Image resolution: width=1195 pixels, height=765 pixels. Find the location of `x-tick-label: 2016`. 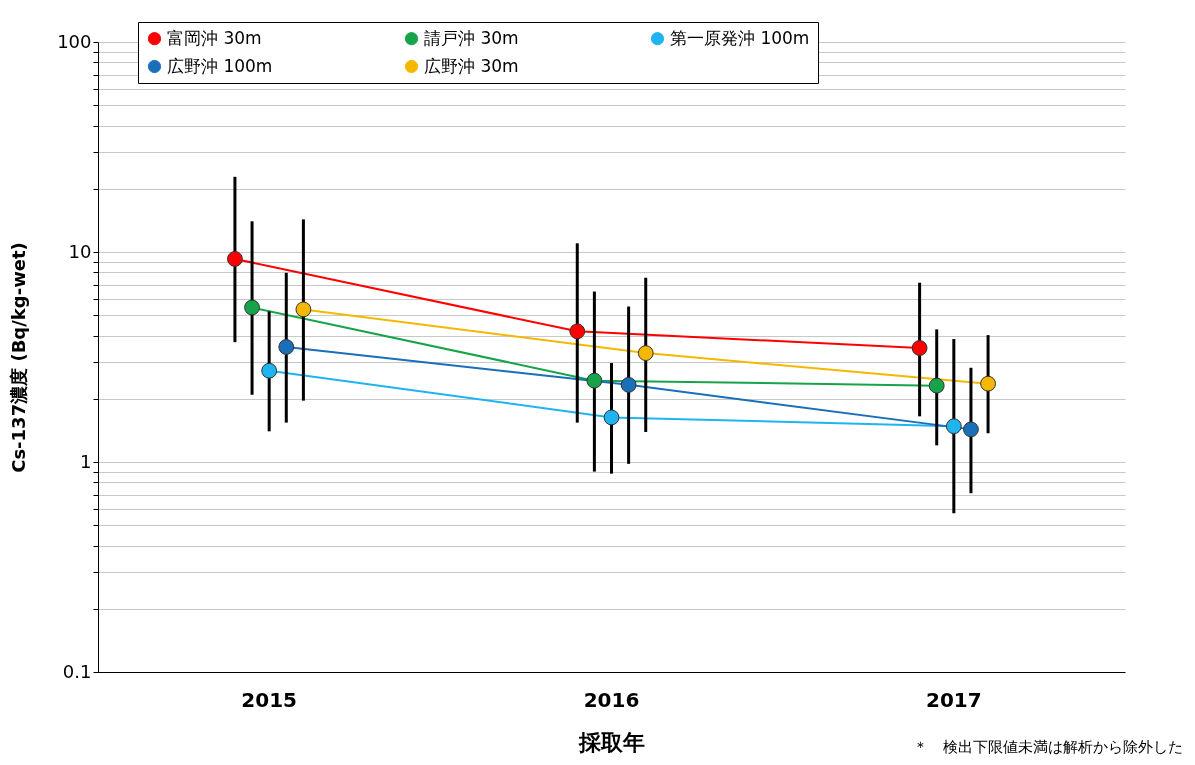

x-tick-label: 2016 is located at coordinates (611, 699).